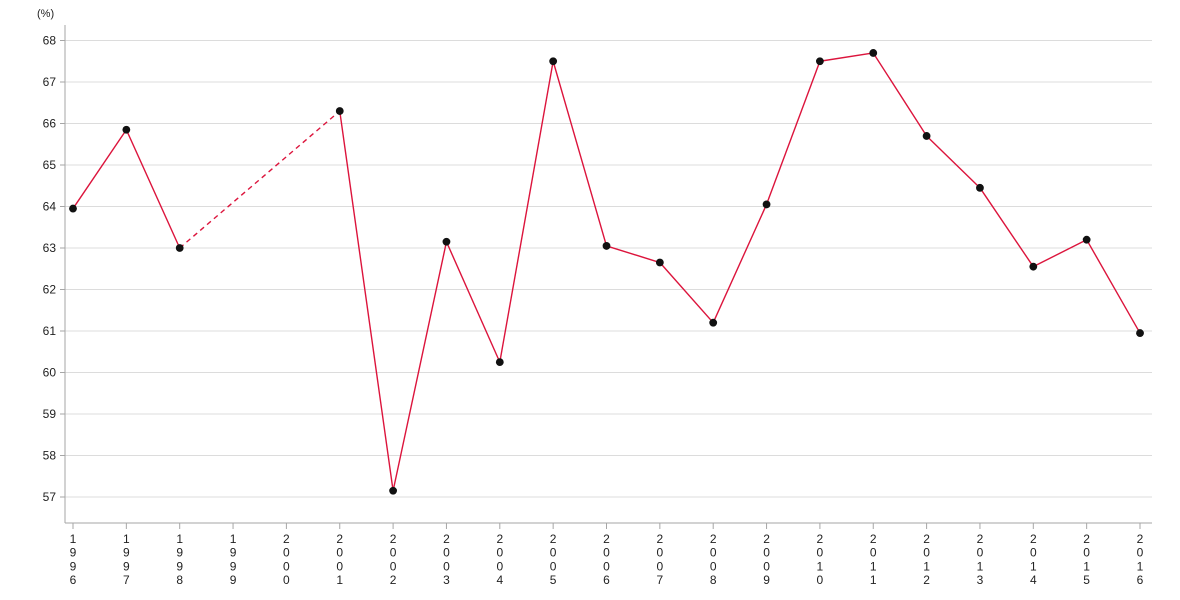 Image resolution: width=1180 pixels, height=600 pixels. What do you see at coordinates (260, 179) in the screenshot?
I see `series-segment-1998-2001-dashed` at bounding box center [260, 179].